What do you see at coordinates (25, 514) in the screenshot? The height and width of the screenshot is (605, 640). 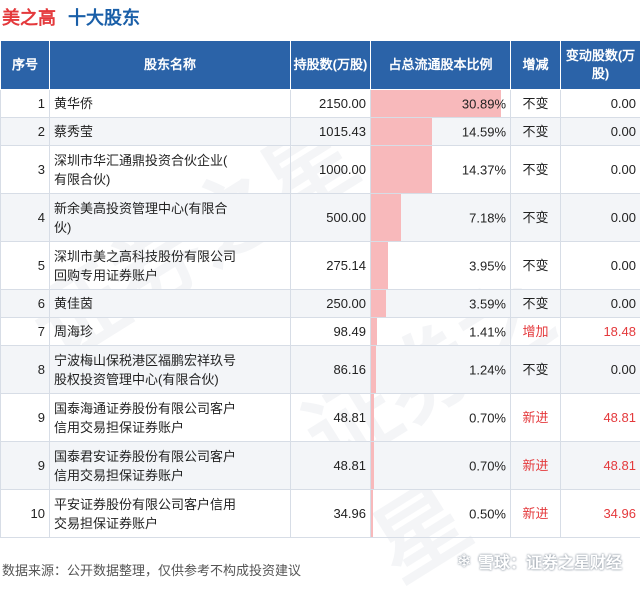 I see `rank-cell: 10` at bounding box center [25, 514].